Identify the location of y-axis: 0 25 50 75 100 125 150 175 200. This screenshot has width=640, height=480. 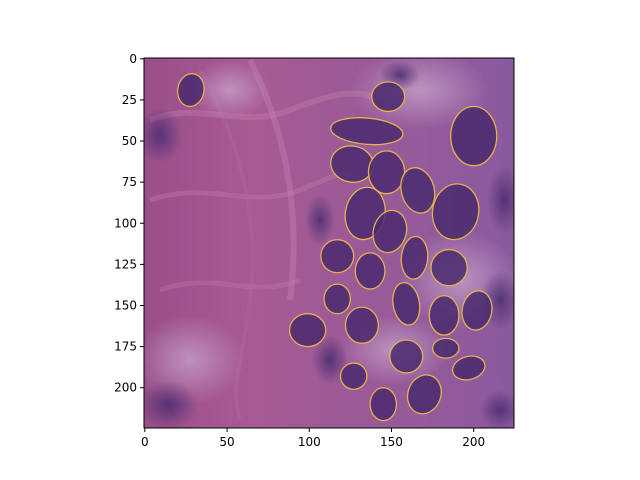
(129, 223).